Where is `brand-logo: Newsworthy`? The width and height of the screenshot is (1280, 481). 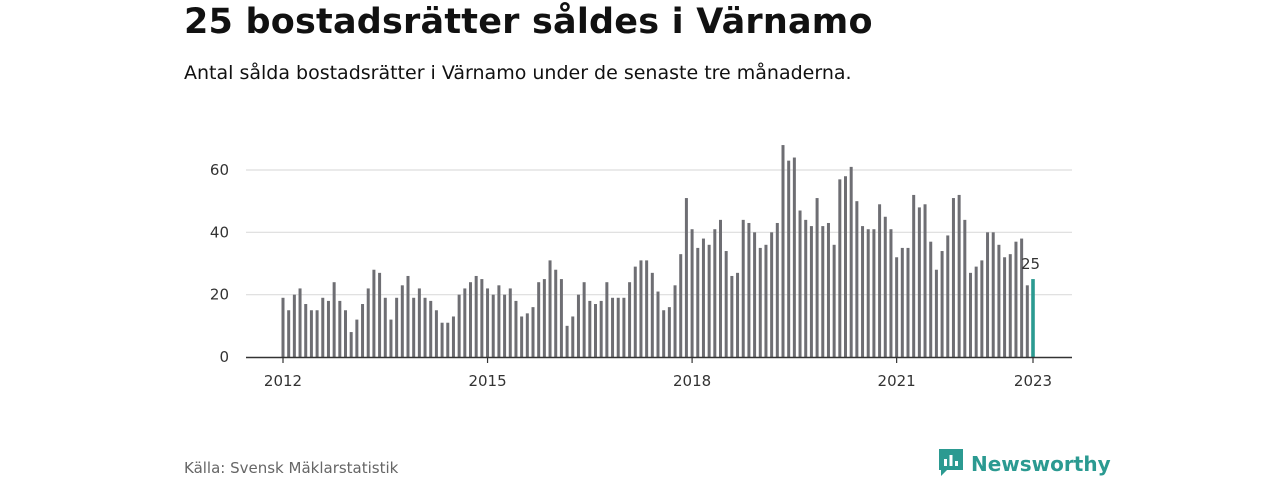
brand-logo: Newsworthy is located at coordinates (1024, 464).